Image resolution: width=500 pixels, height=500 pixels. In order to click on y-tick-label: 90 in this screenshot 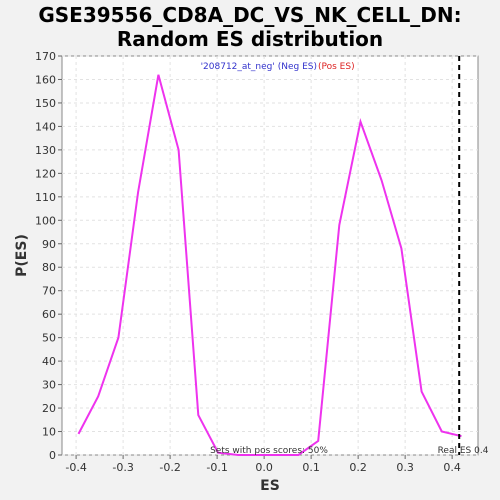, I will do `click(49, 244)`.